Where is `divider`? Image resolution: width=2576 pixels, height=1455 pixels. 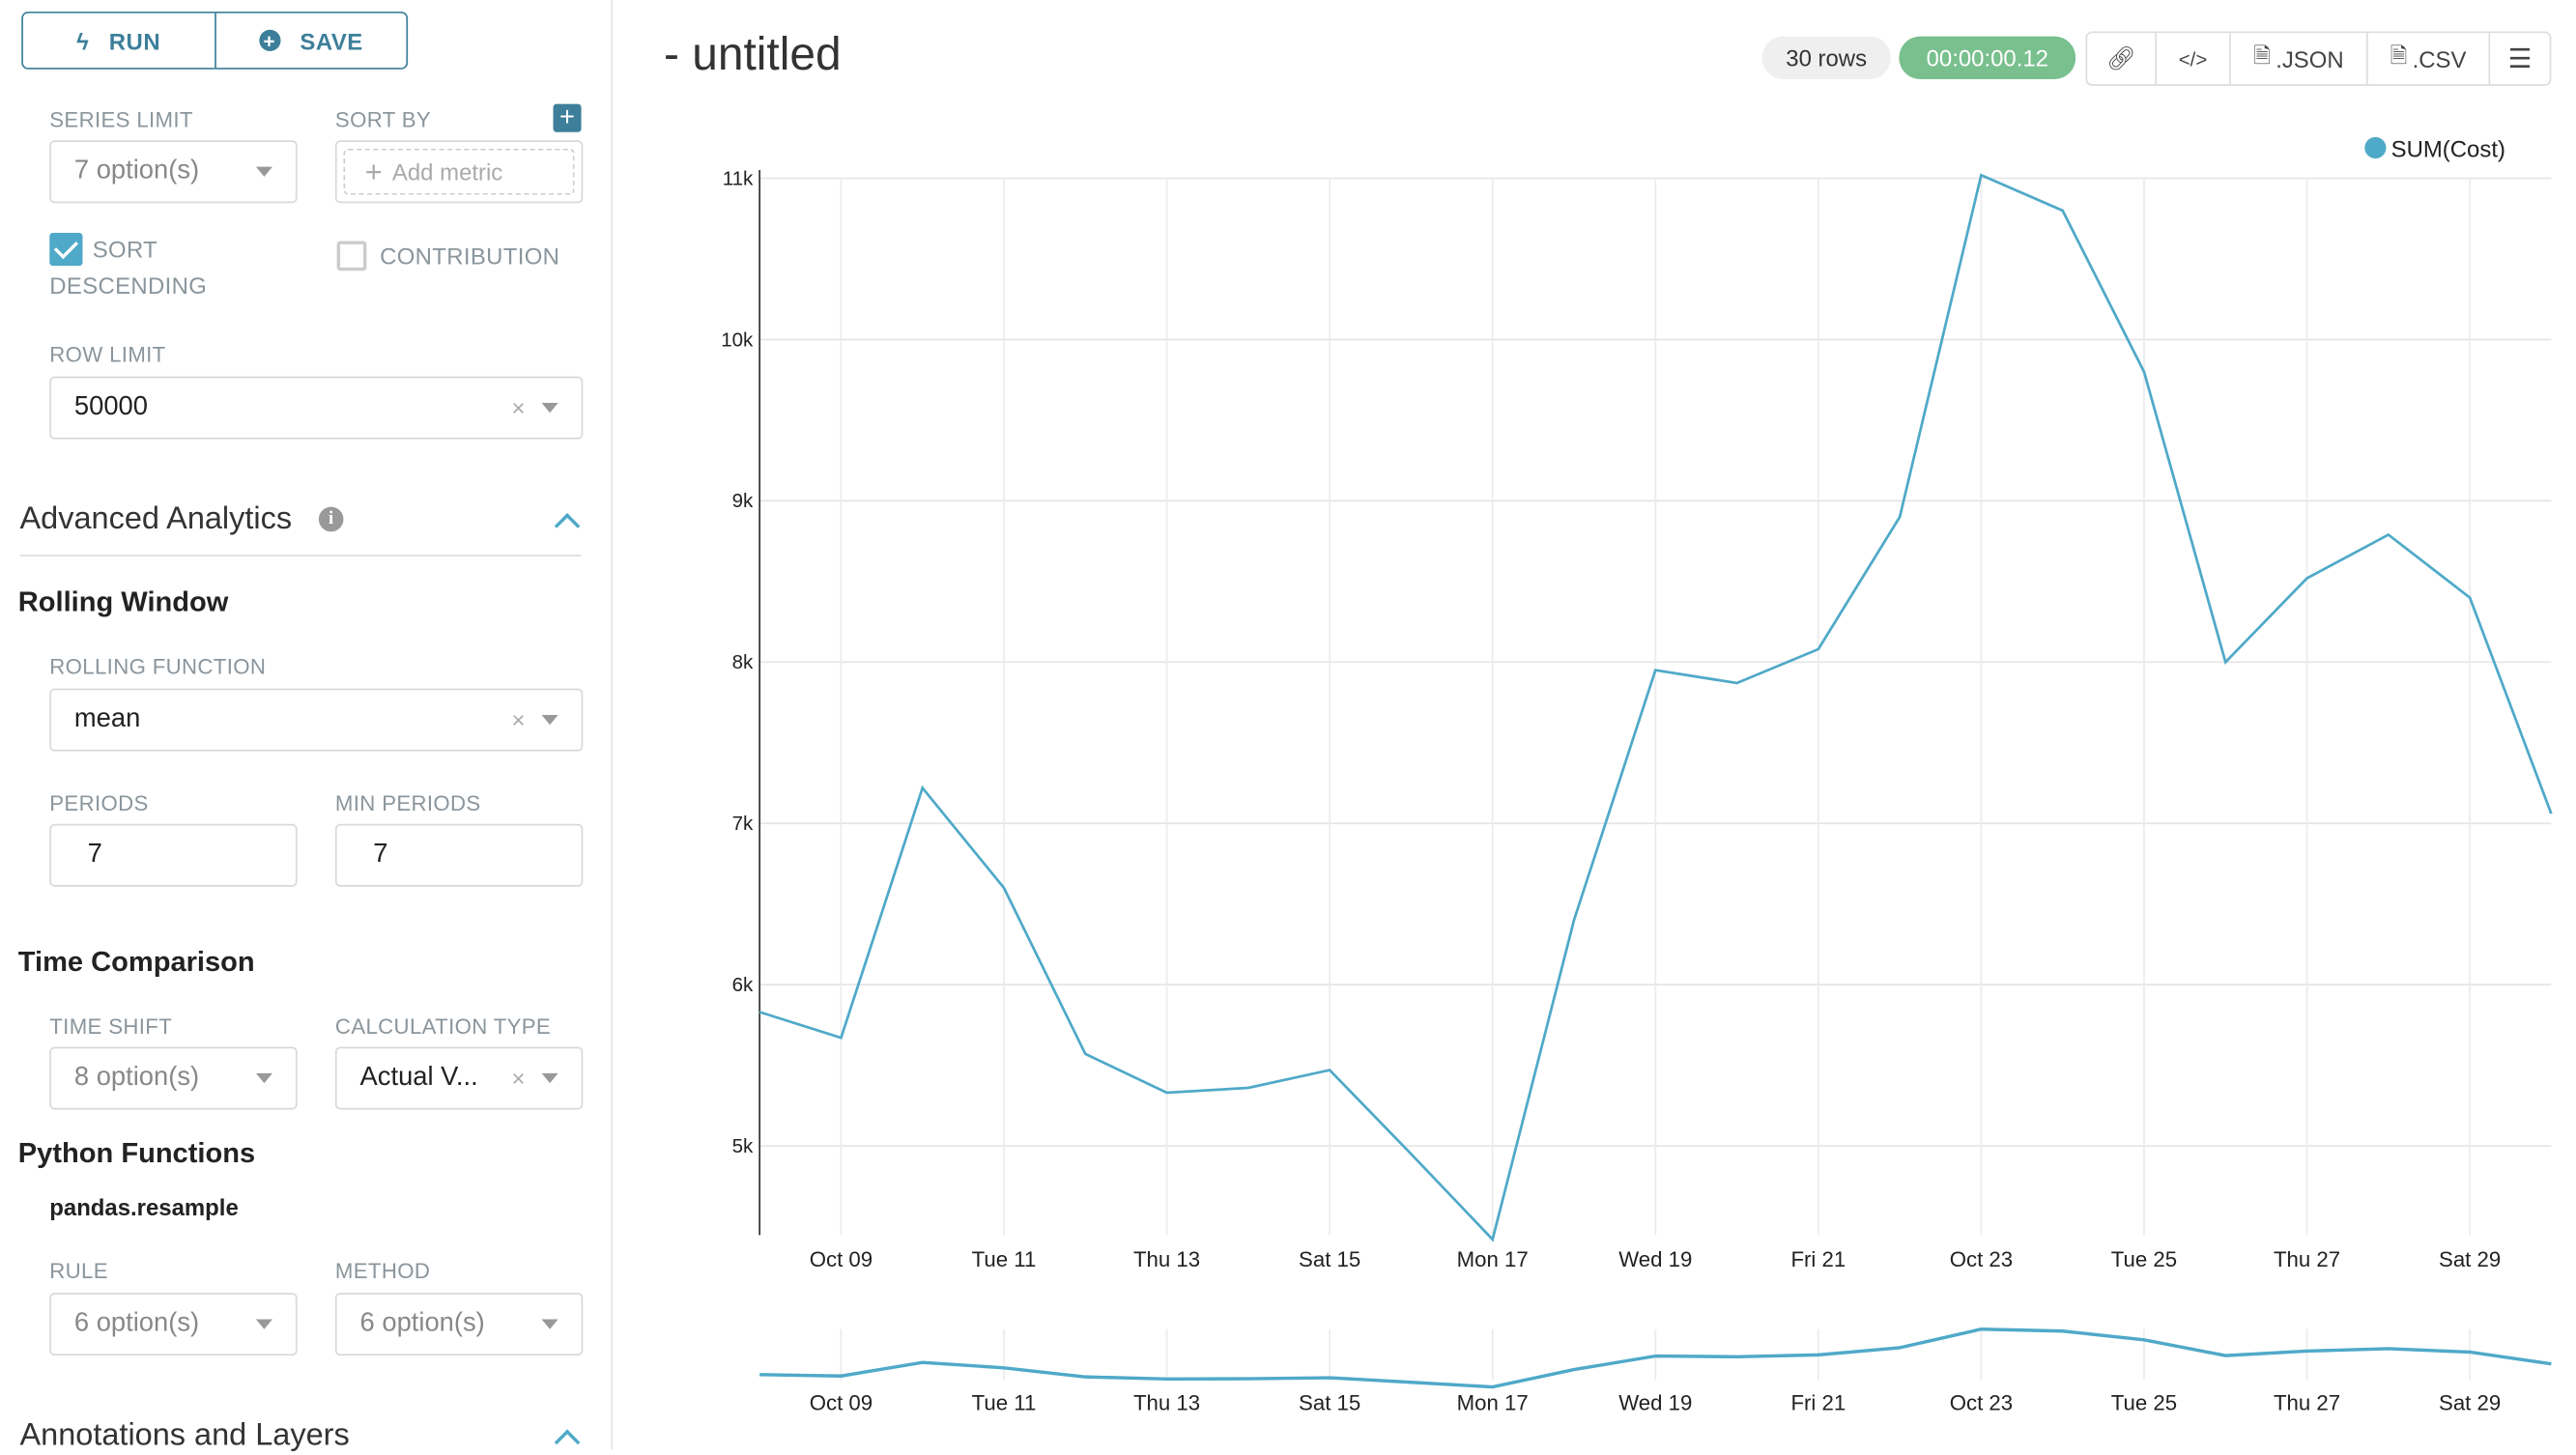 divider is located at coordinates (301, 555).